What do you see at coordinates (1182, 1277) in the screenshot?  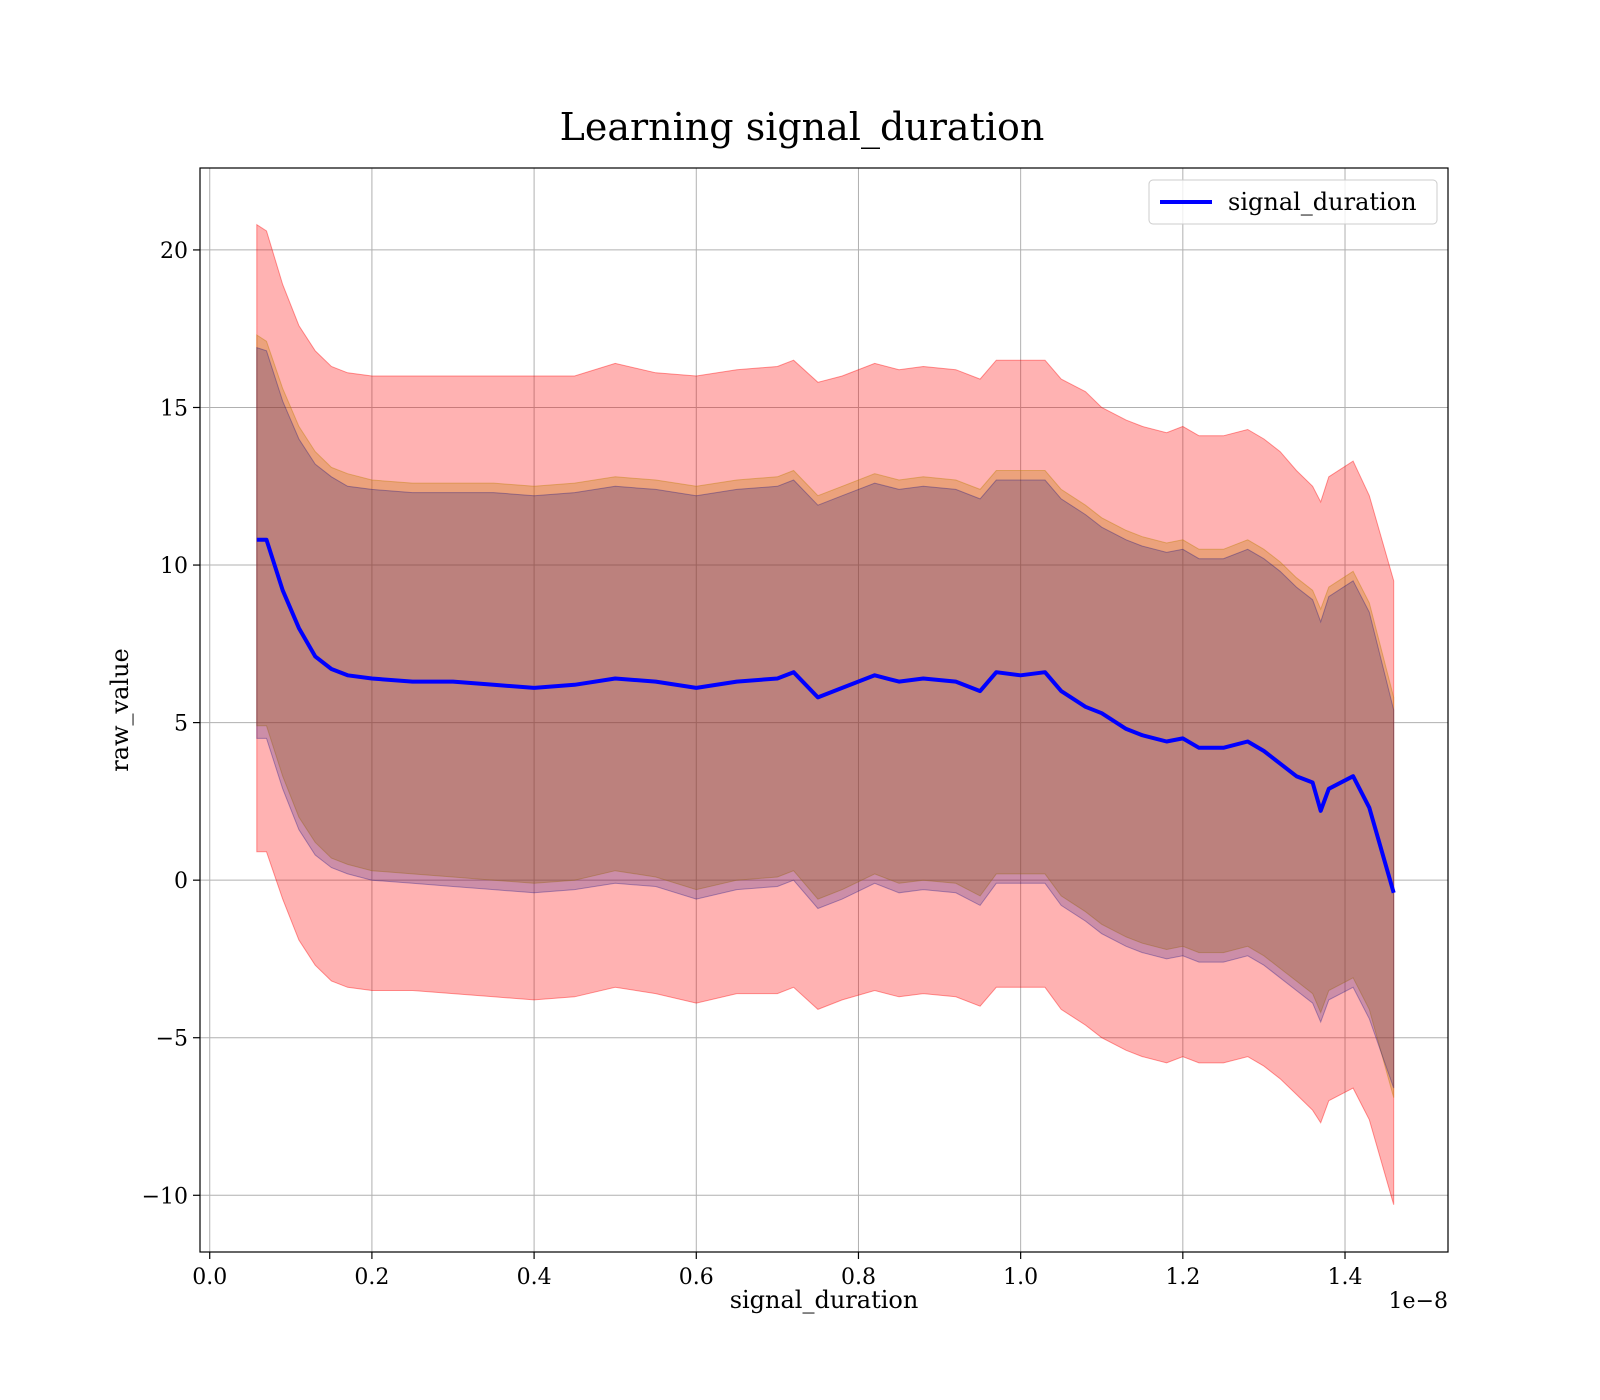 I see `x-tick-label: 1.2` at bounding box center [1182, 1277].